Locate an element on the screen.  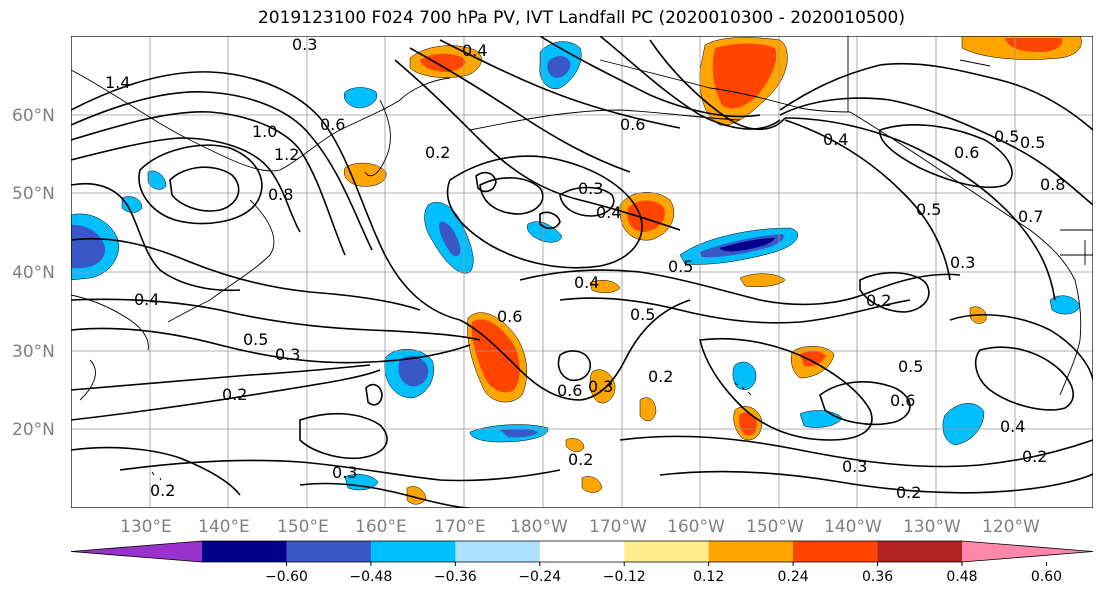
shaded-region-orange-40n-east is located at coordinates (605, 286).